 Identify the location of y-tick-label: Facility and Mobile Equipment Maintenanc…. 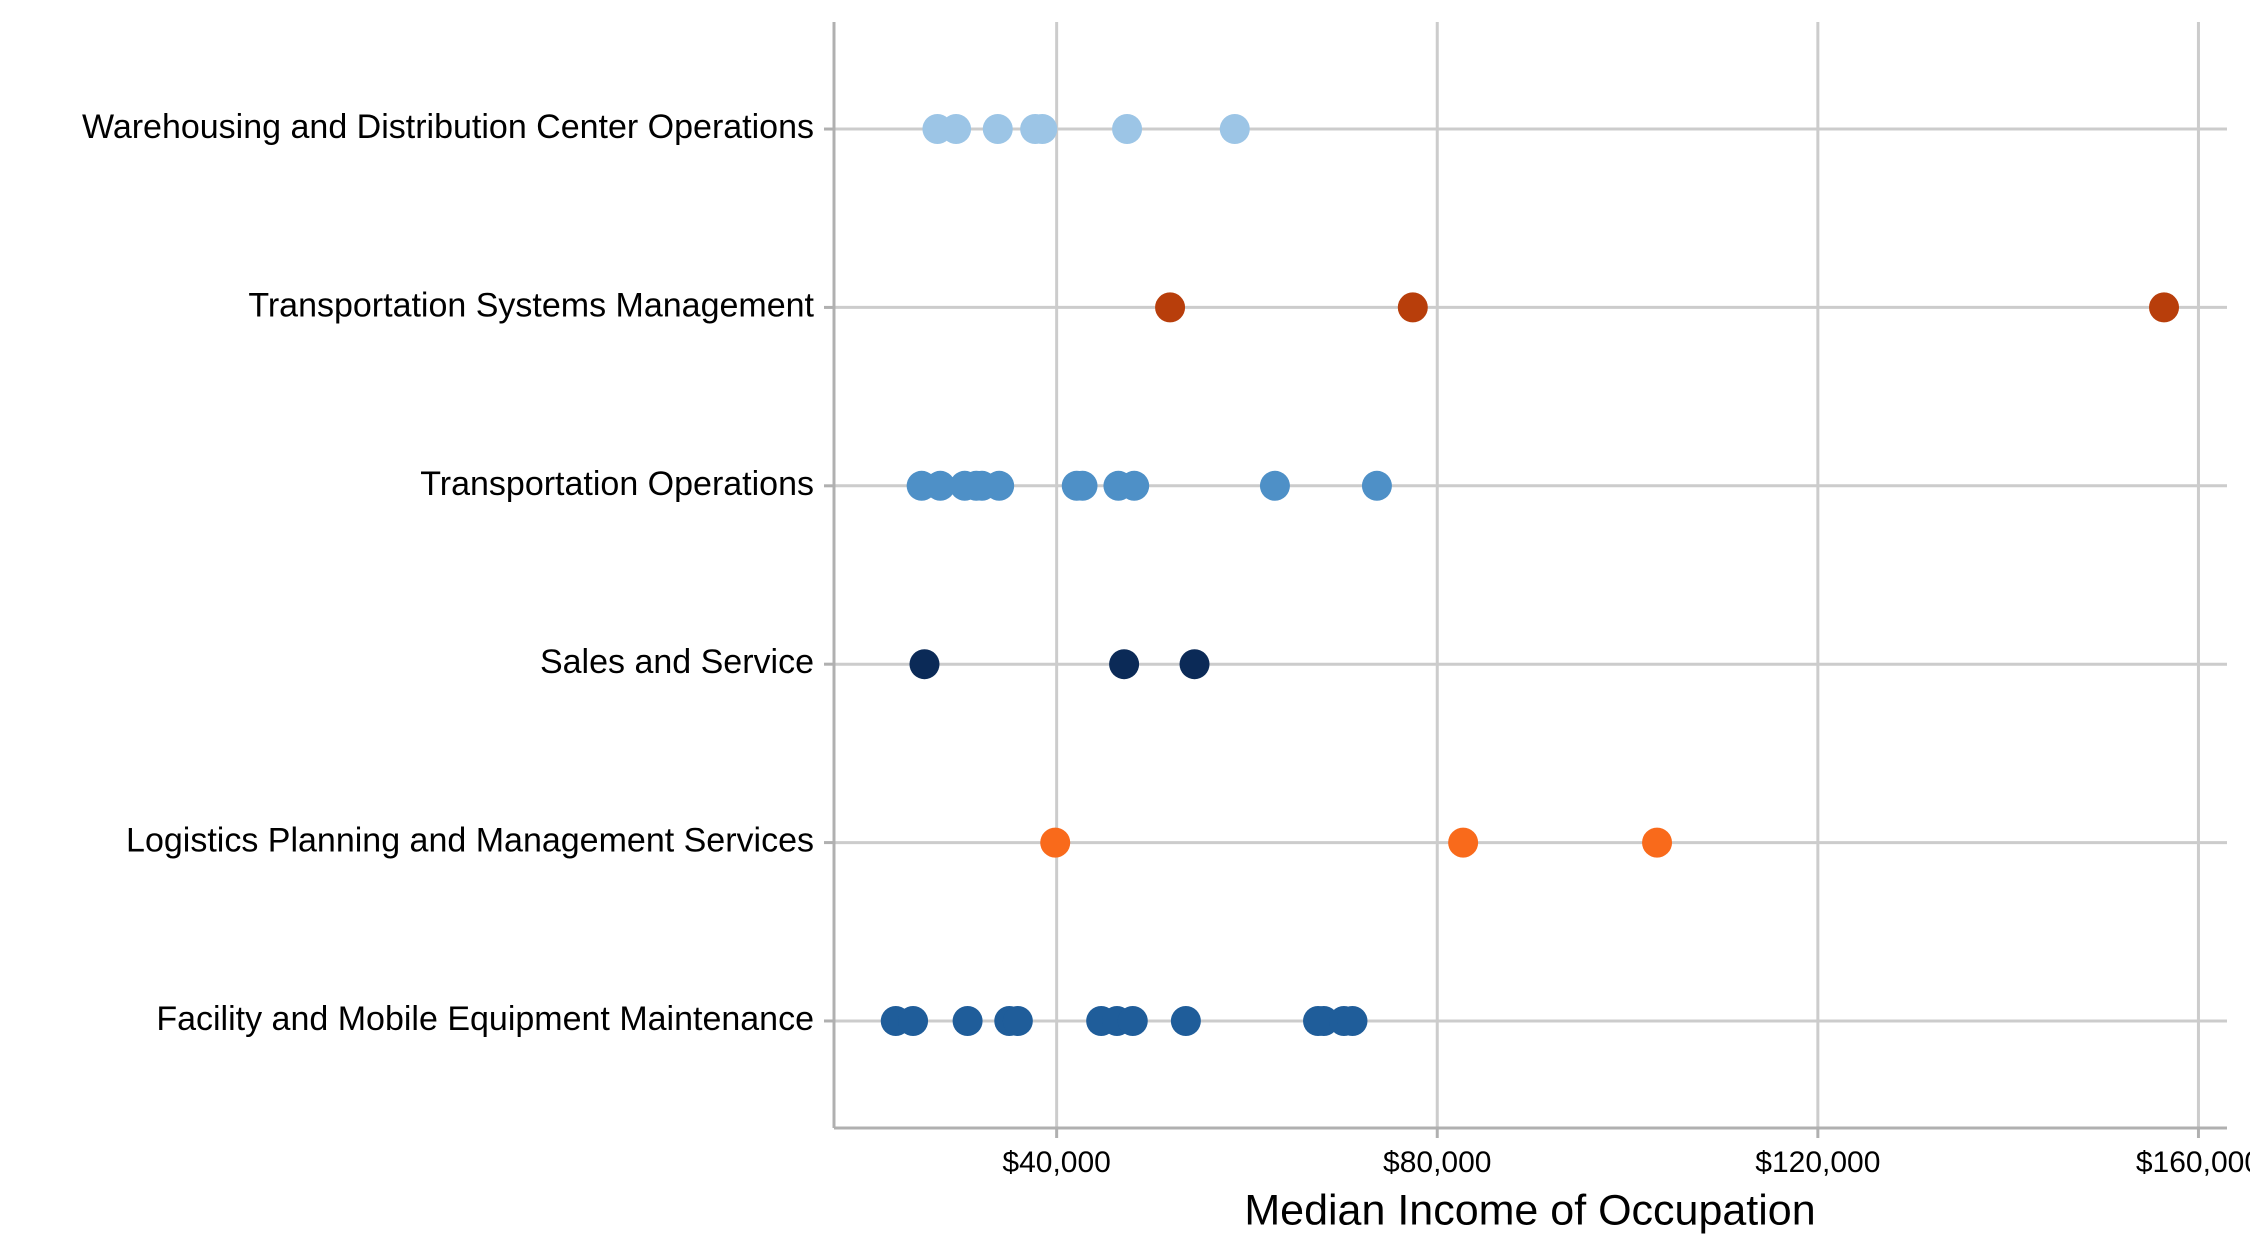
(485, 1019).